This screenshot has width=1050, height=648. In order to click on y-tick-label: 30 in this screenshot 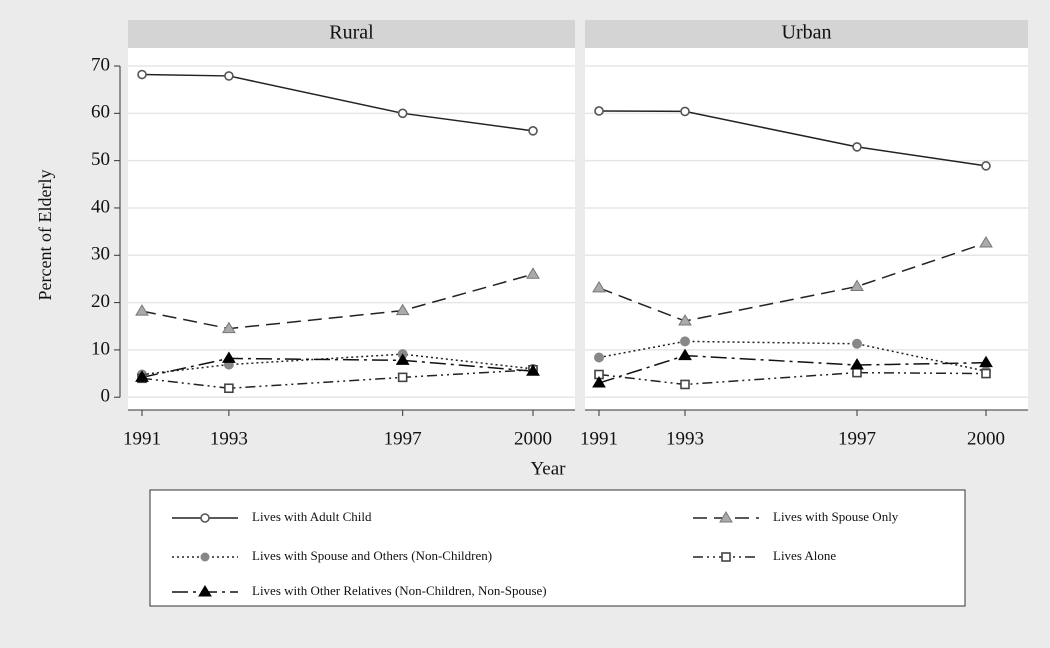, I will do `click(100, 254)`.